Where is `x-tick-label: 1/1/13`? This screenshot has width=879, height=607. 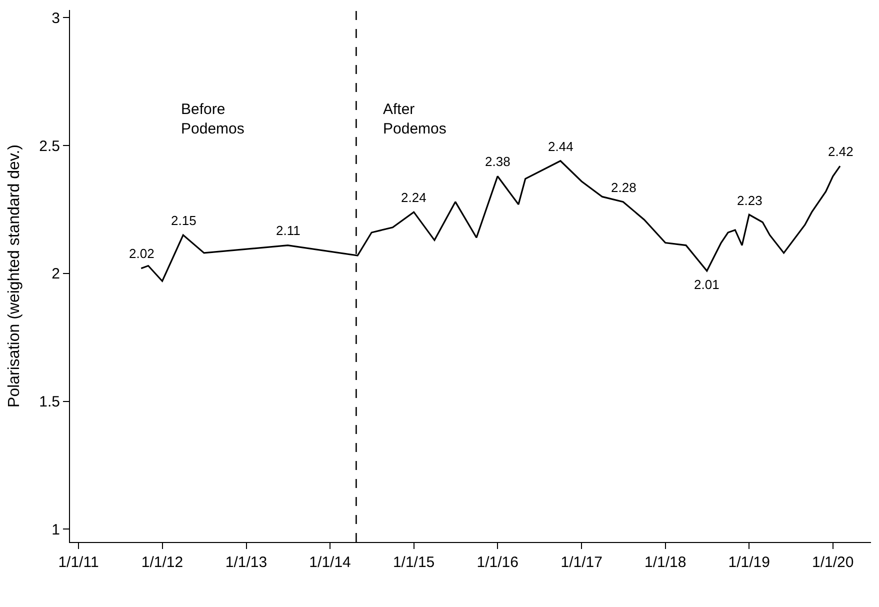
x-tick-label: 1/1/13 is located at coordinates (246, 562).